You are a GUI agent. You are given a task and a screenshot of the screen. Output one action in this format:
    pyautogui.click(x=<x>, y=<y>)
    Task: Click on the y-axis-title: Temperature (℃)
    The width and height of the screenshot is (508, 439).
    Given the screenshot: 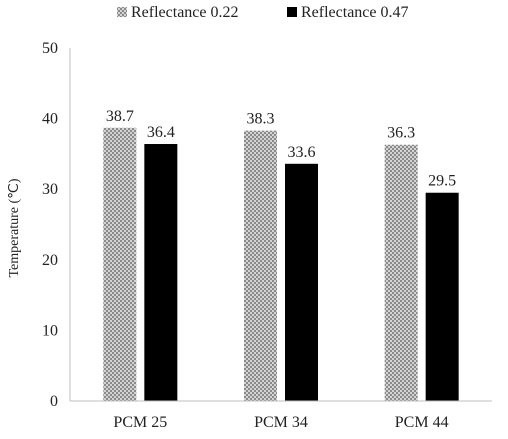 What is the action you would take?
    pyautogui.click(x=14, y=227)
    